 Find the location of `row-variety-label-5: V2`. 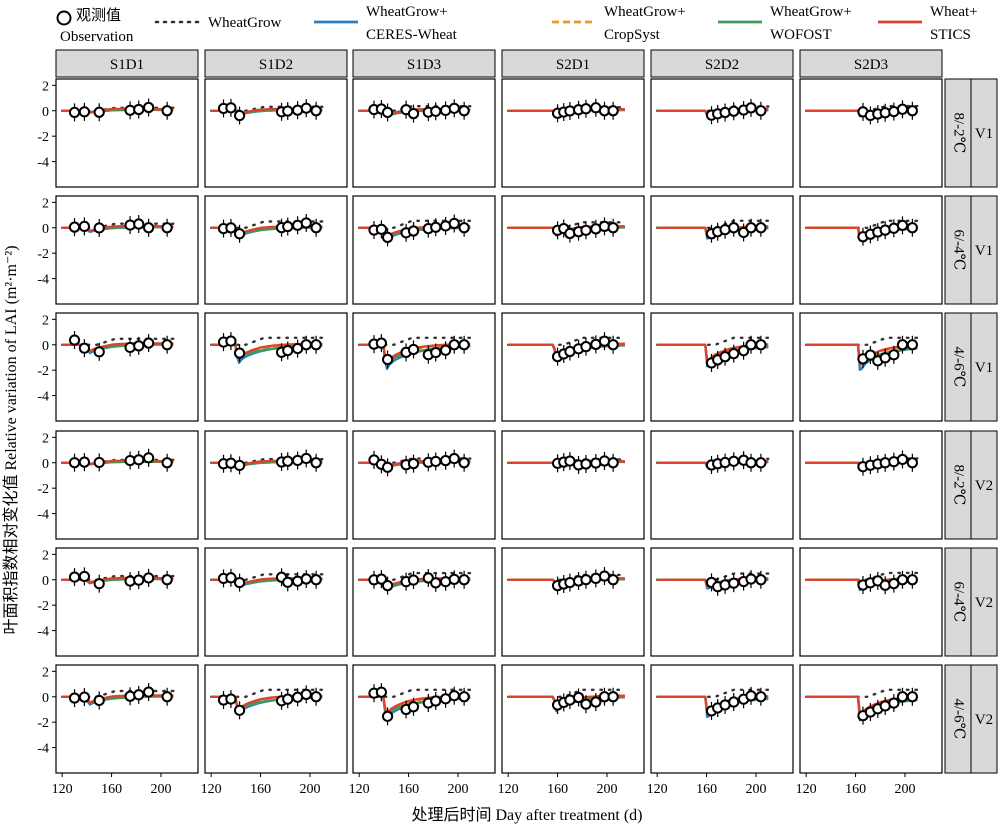

row-variety-label-5: V2 is located at coordinates (984, 720).